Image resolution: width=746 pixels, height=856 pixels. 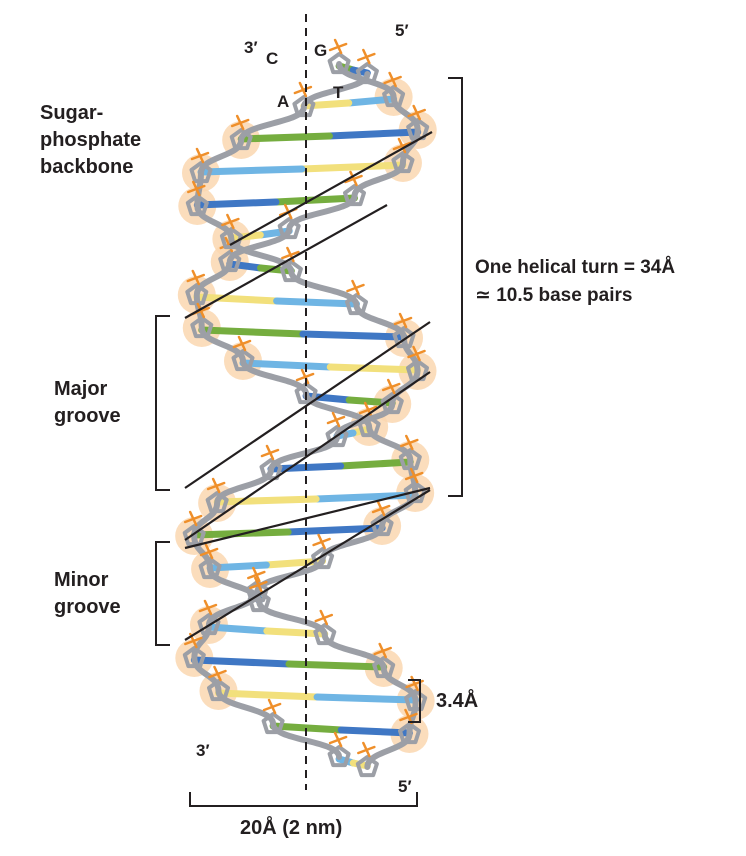 What do you see at coordinates (402, 30) in the screenshot?
I see `strand-end-5prime-top: 5′` at bounding box center [402, 30].